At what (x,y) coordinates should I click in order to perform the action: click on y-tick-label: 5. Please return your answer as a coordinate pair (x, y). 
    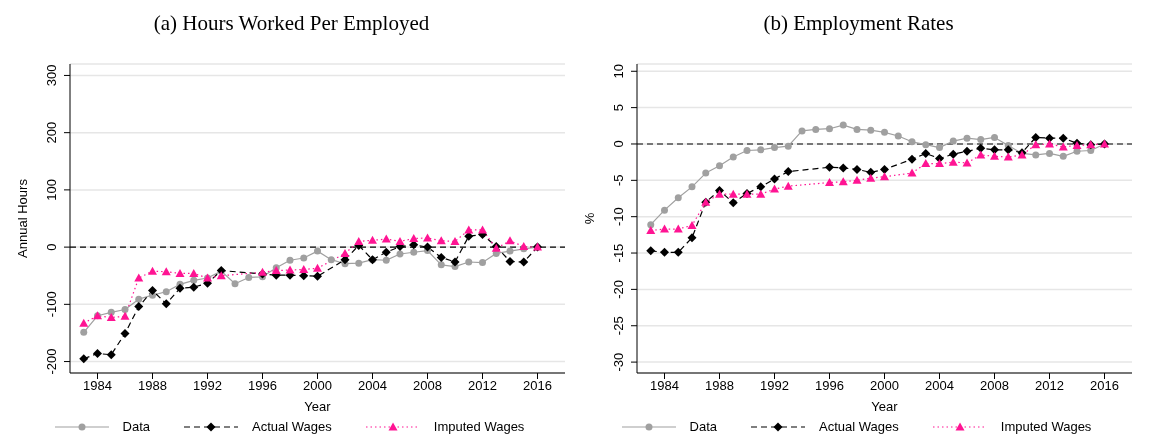
    Looking at the image, I should click on (618, 108).